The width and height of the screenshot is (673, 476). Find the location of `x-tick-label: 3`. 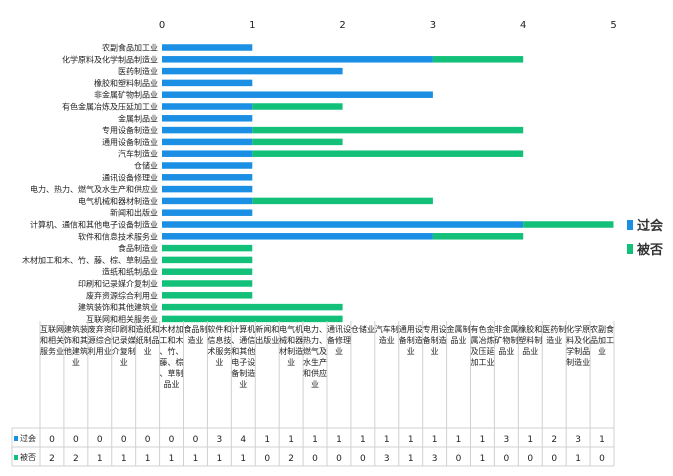

x-tick-label: 3 is located at coordinates (433, 25).